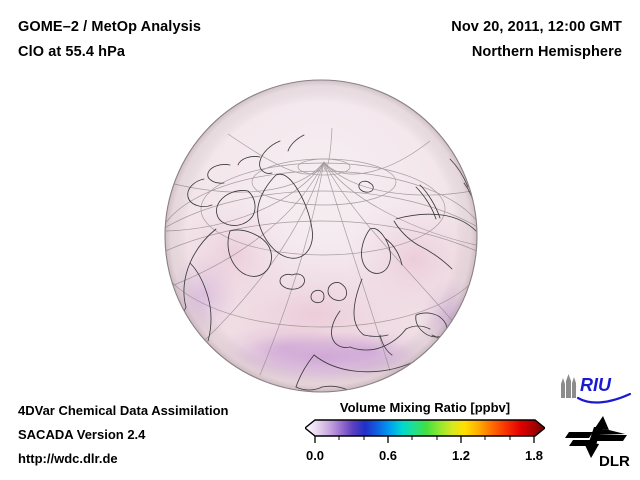  What do you see at coordinates (425, 431) in the screenshot?
I see `colorbar-scale` at bounding box center [425, 431].